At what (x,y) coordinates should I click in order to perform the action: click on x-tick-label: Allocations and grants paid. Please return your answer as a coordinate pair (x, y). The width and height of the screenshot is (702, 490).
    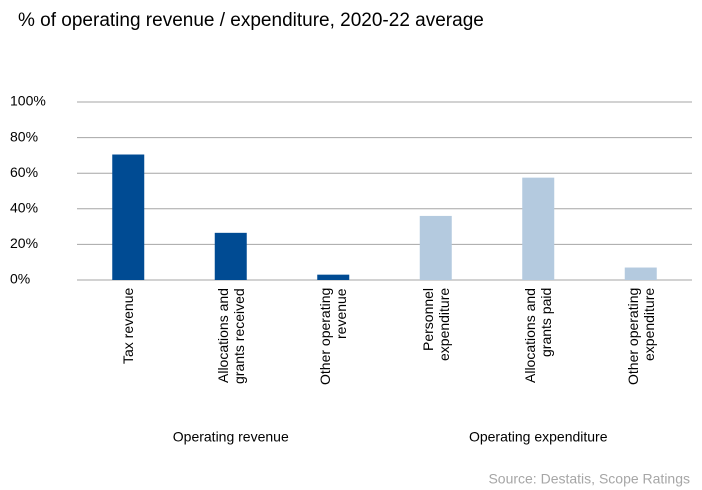
    Looking at the image, I should click on (538, 335).